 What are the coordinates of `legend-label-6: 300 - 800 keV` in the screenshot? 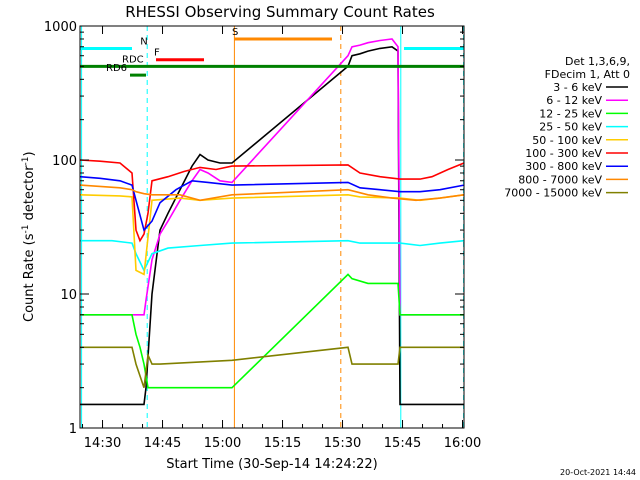 It's located at (563, 166).